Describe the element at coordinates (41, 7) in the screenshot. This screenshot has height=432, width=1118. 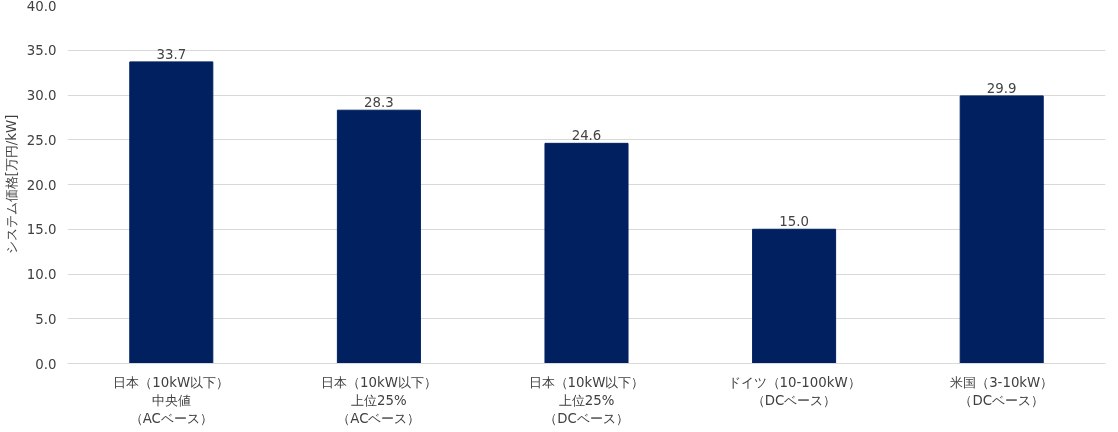
I see `y-tick-label: 40.0` at that location.